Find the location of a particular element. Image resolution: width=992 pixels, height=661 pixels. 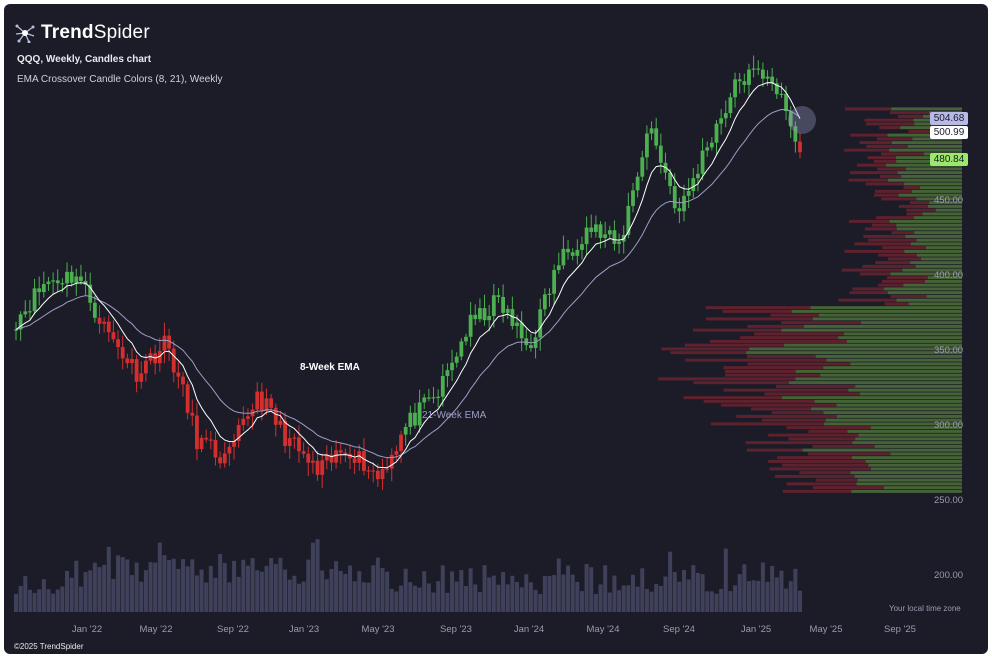

crossover-highlight is located at coordinates (802, 120).